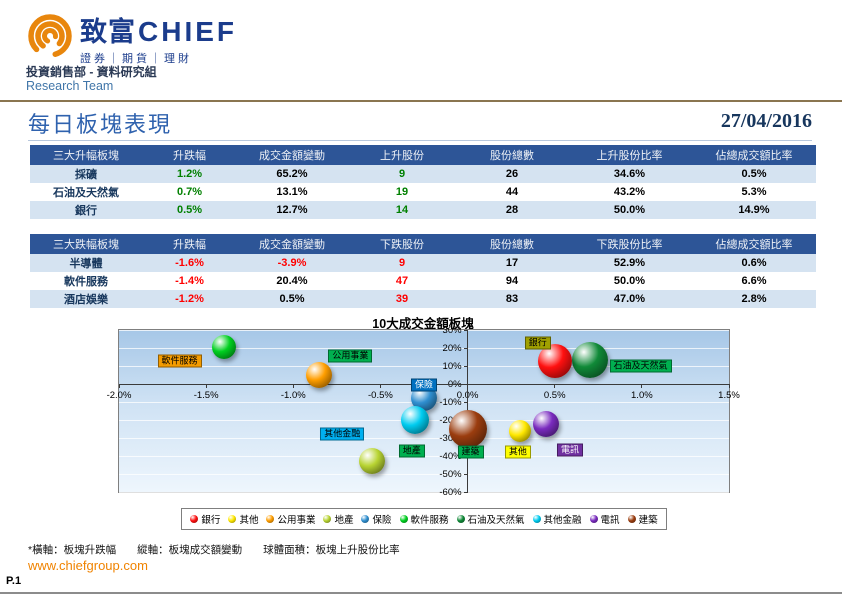 The height and width of the screenshot is (595, 842). I want to click on sector-name-cell: 石油及天然氣, so click(86, 193).